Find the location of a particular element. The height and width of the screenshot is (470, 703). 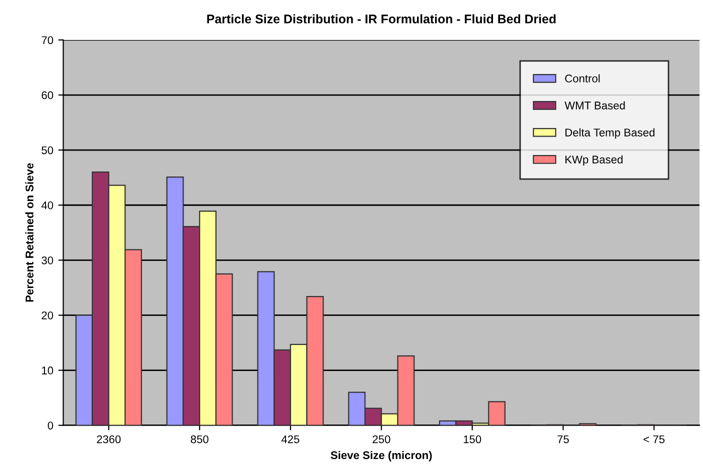

legend-label: Control is located at coordinates (582, 78).